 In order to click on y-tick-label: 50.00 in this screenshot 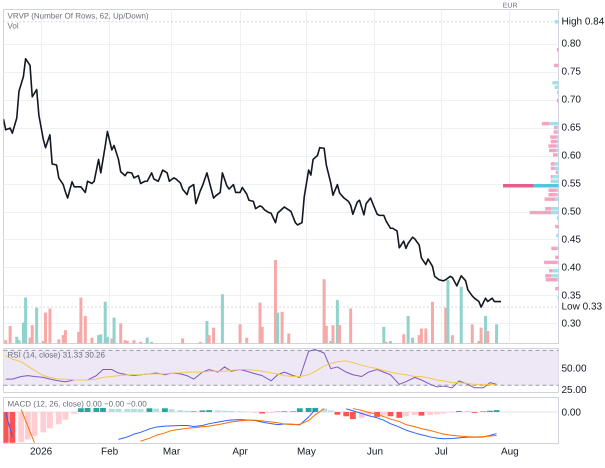, I will do `click(574, 368)`.